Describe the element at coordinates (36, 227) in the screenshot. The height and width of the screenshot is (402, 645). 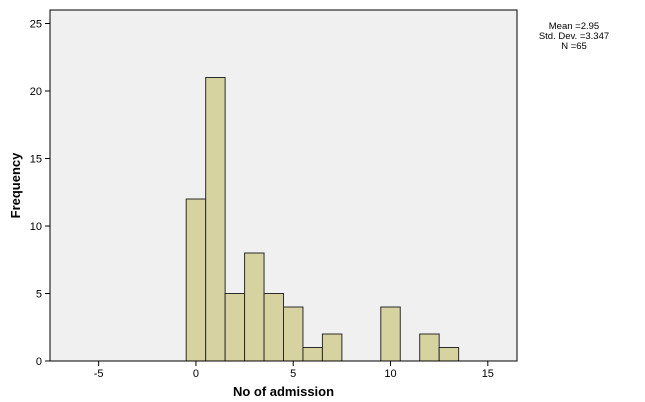
I see `y-tick-label: 10` at that location.